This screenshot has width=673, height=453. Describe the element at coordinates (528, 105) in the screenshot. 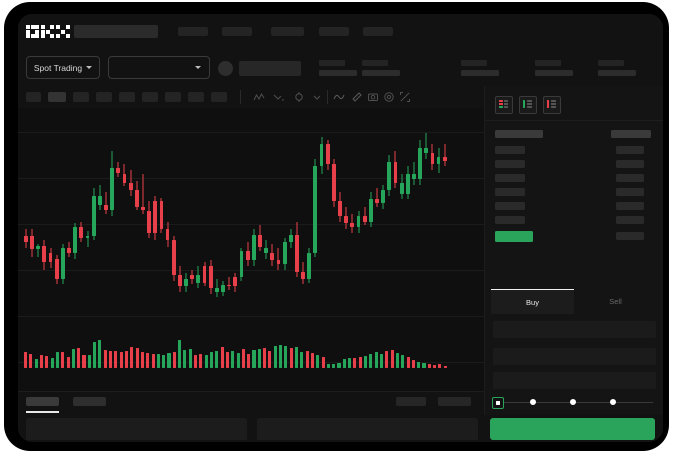

I see `orderbook-mode-bids-icon` at that location.